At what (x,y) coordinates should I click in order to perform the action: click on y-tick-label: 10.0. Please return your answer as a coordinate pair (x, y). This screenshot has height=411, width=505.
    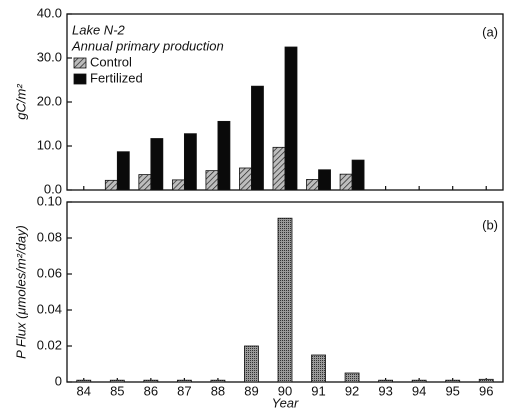
    Looking at the image, I should click on (49, 144).